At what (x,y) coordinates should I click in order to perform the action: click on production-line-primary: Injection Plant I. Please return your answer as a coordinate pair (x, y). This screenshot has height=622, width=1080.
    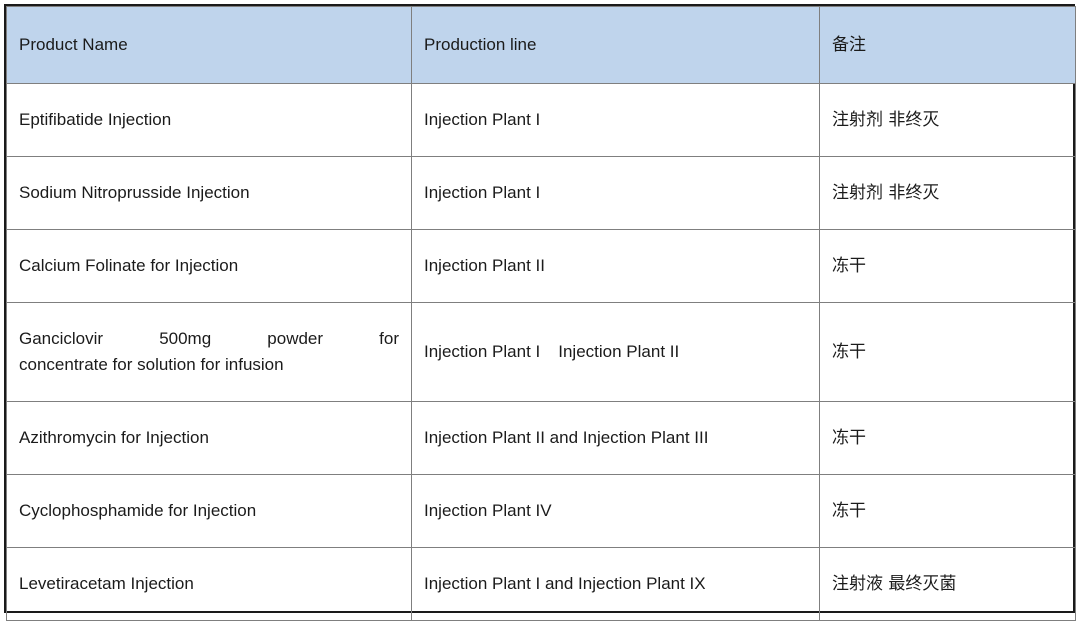
    Looking at the image, I should click on (482, 351).